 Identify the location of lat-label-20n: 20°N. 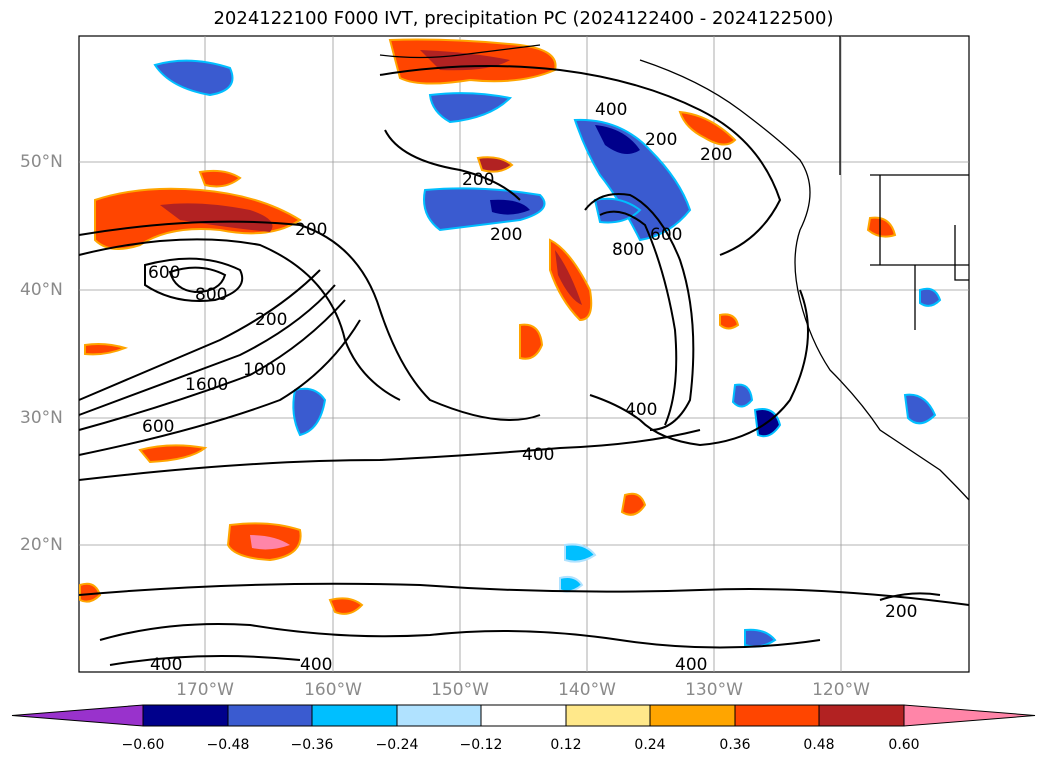
(41, 545).